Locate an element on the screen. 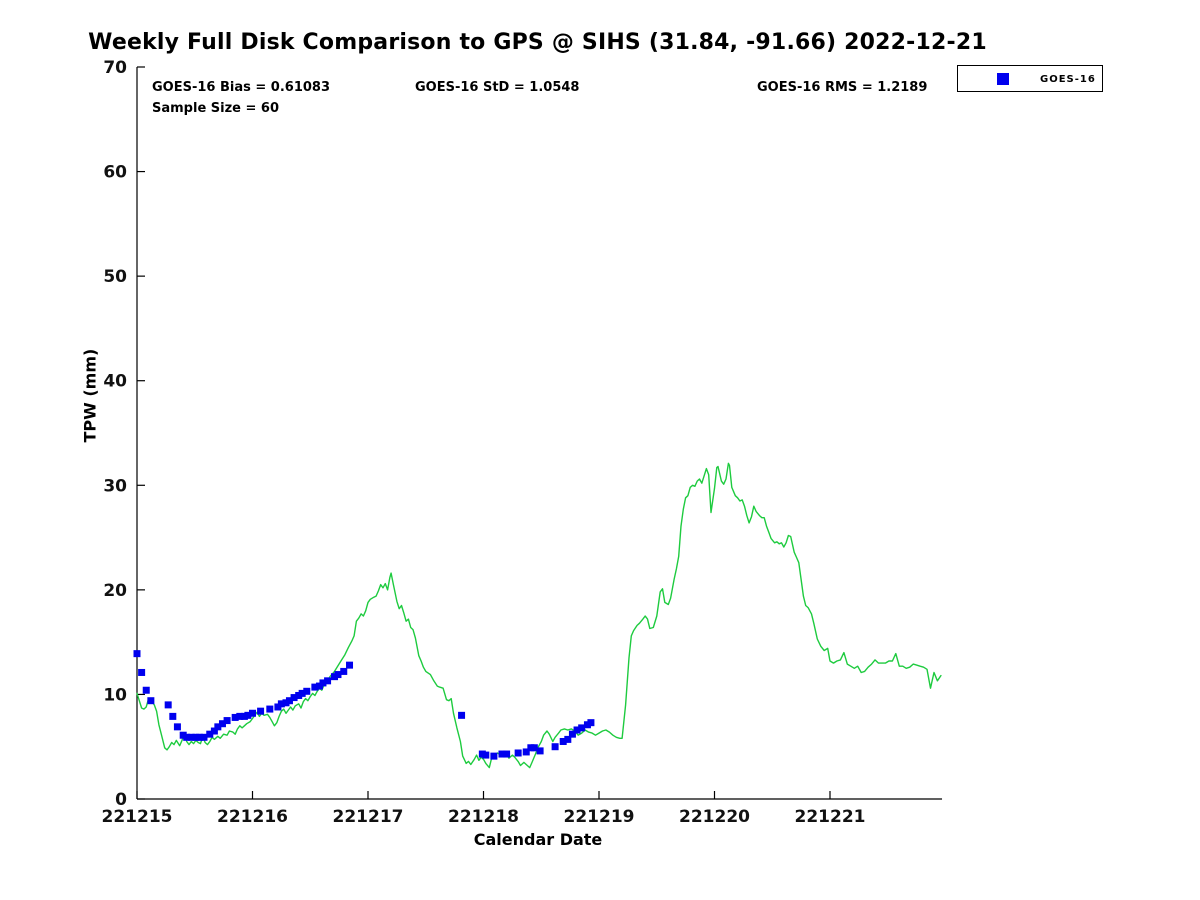  stat-bias: GOES-16 Bias = 0.61083 is located at coordinates (241, 87).